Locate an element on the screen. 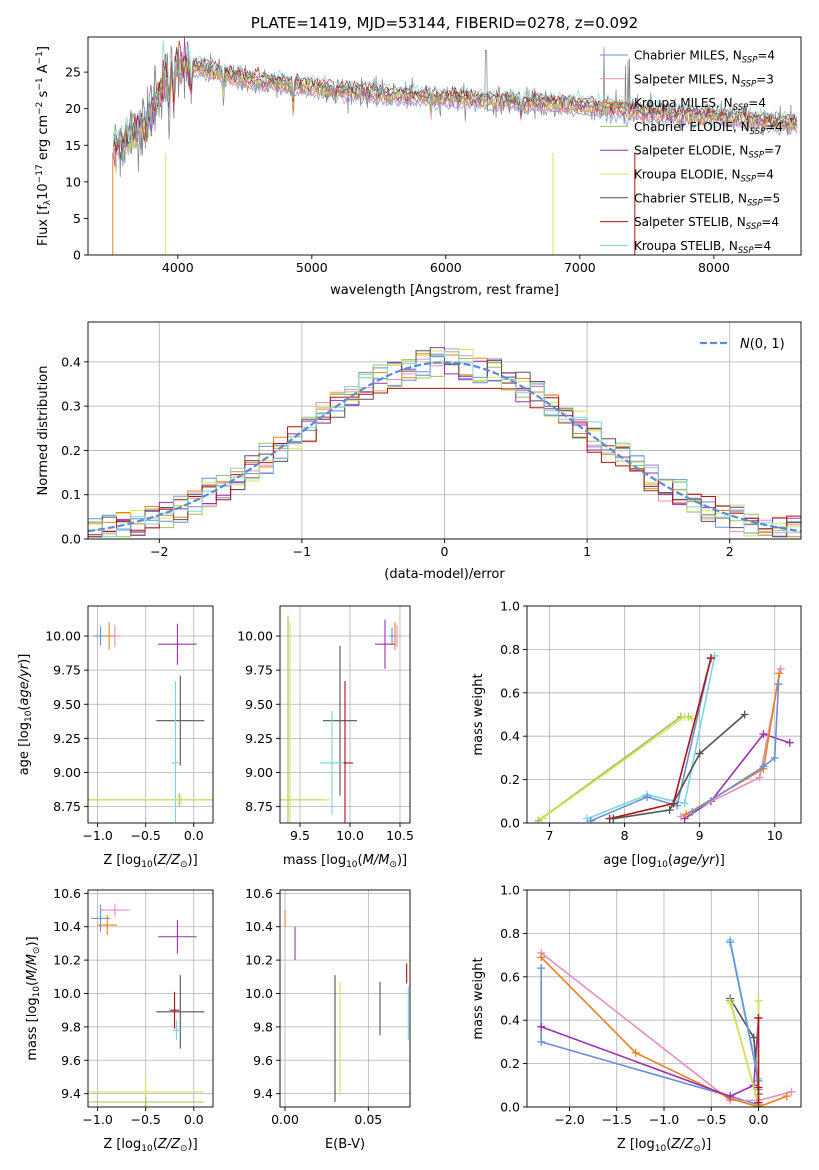  y-tick-label: 0.0 is located at coordinates (71, 539).